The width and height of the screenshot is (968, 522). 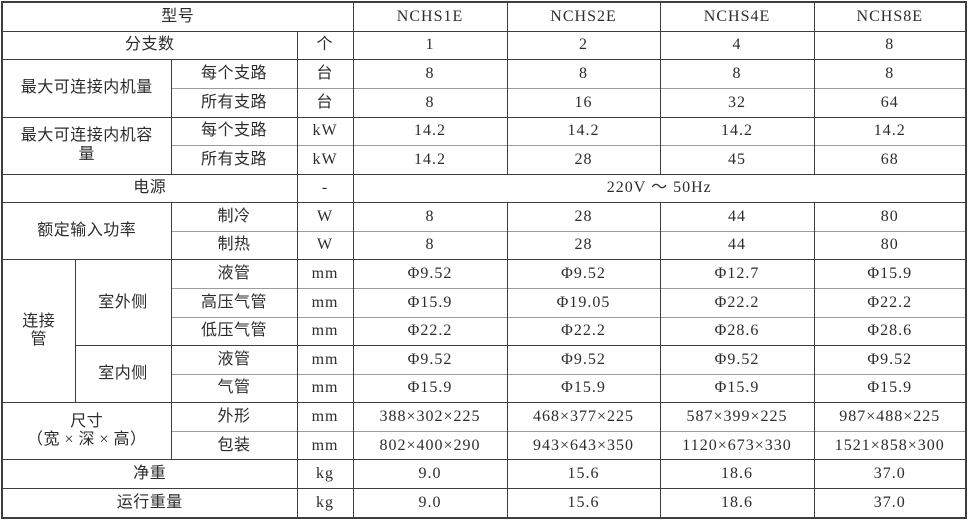 What do you see at coordinates (122, 374) in the screenshot?
I see `row-label-cell: 室内侧` at bounding box center [122, 374].